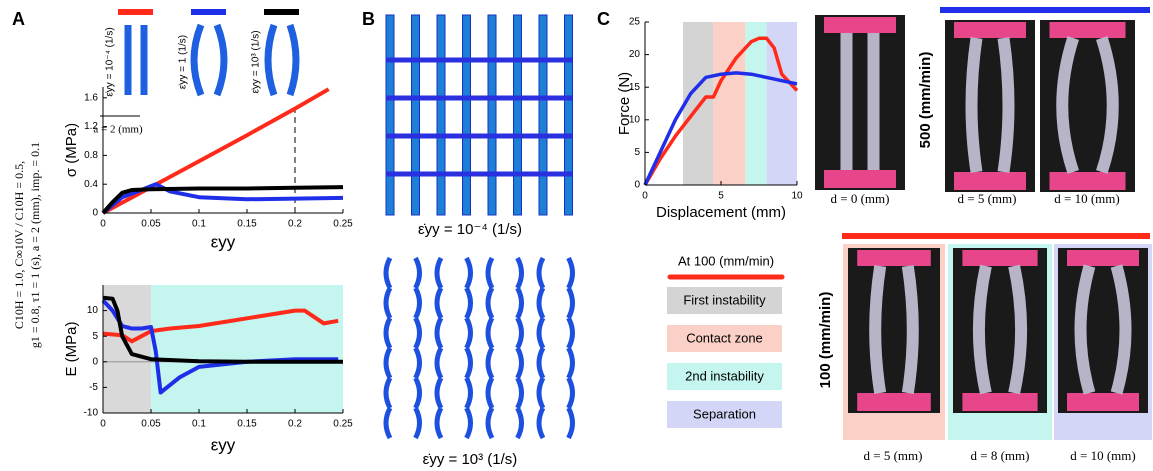  What do you see at coordinates (91, 413) in the screenshot?
I see `y-tick-label: -10` at bounding box center [91, 413].